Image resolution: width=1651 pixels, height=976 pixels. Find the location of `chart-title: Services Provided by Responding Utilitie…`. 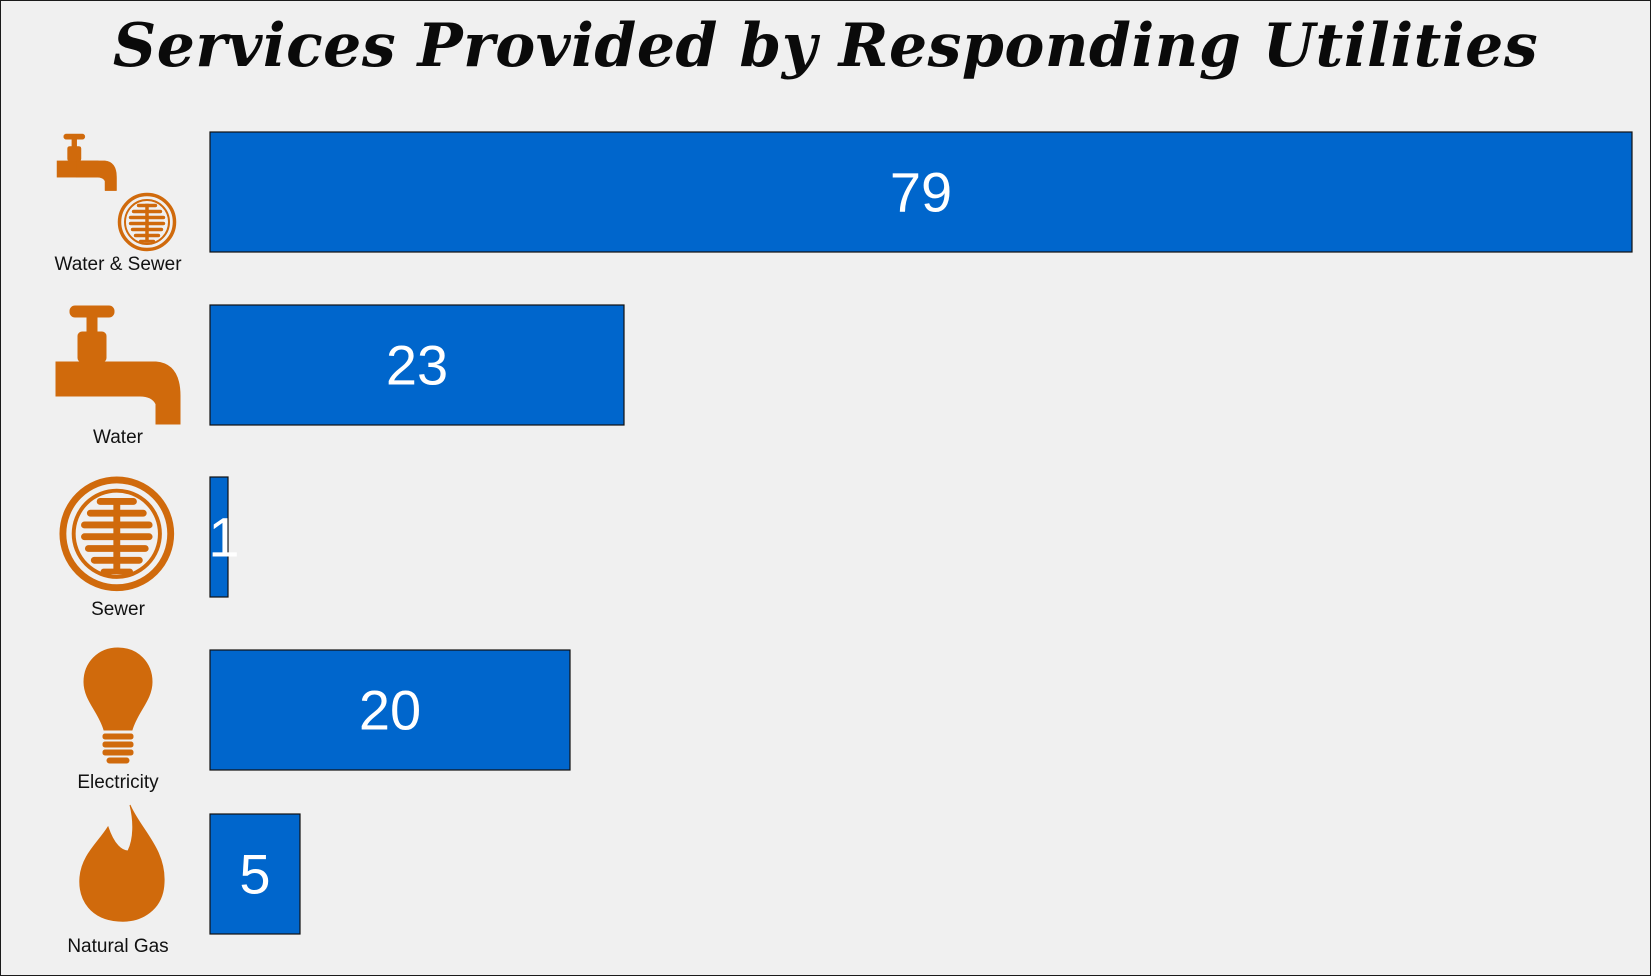

chart-title: Services Provided by Responding Utilitie… is located at coordinates (825, 46).